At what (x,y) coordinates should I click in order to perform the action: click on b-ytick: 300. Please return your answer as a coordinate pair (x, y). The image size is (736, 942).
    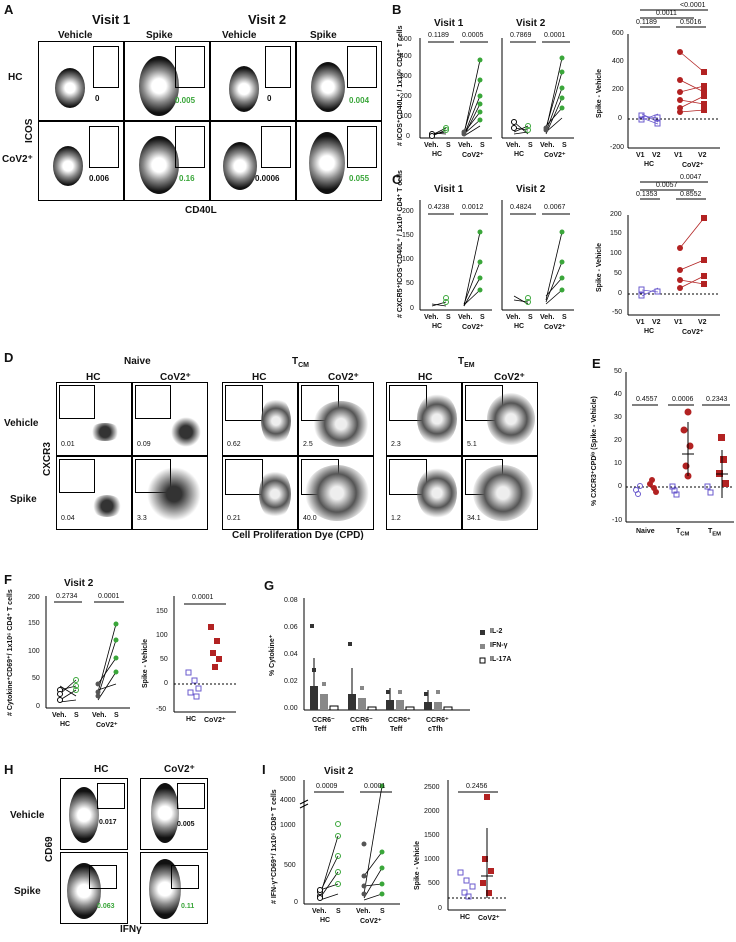
    Looking at the image, I should click on (406, 76).